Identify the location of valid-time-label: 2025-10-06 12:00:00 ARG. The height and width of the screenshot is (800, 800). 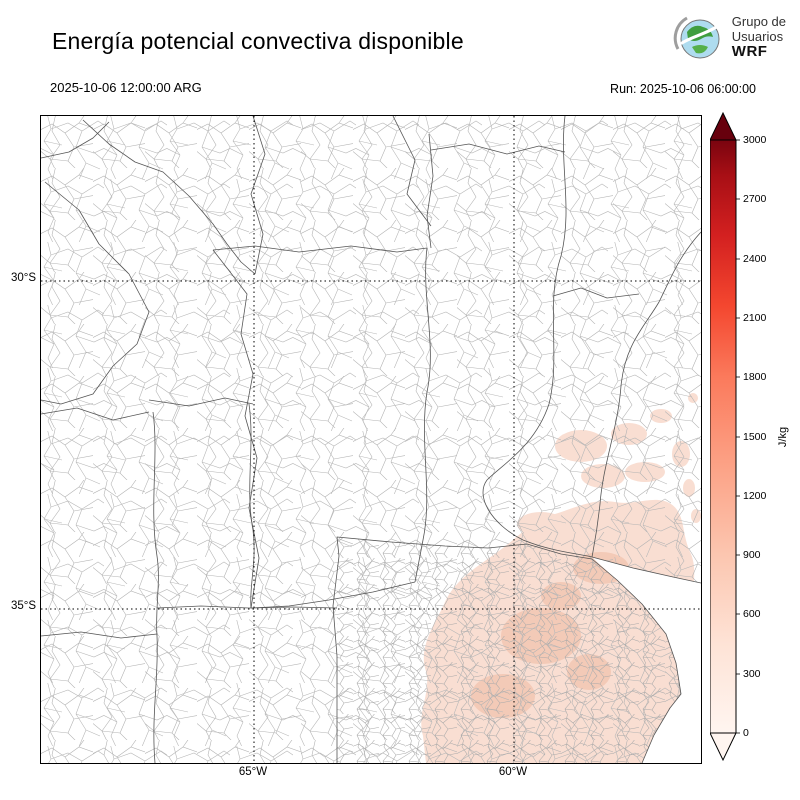
(126, 87).